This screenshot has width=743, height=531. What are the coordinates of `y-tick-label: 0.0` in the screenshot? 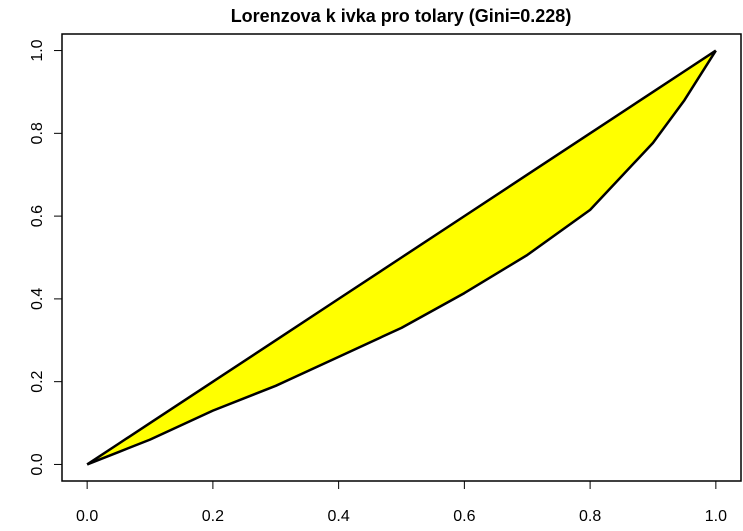 It's located at (37, 464).